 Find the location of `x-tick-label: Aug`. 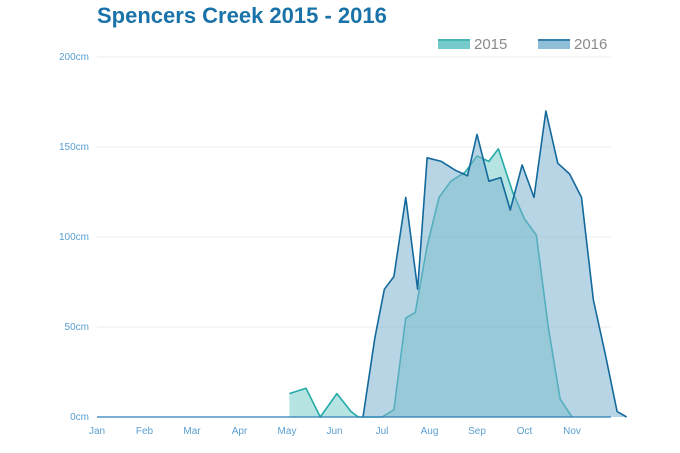

x-tick-label: Aug is located at coordinates (430, 431).